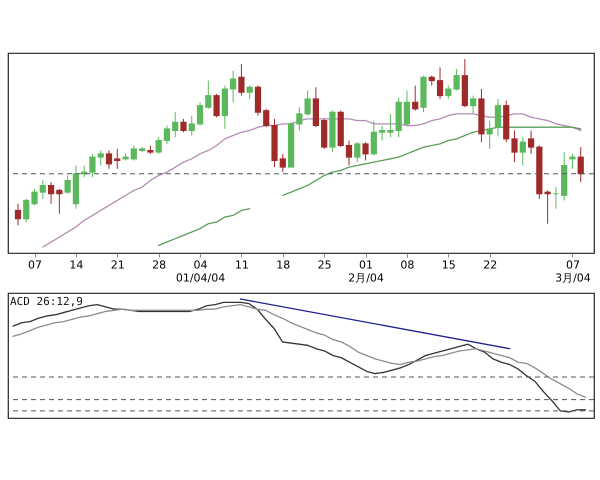 Image resolution: width=600 pixels, height=480 pixels. I want to click on x-tick-label: 25, so click(325, 265).